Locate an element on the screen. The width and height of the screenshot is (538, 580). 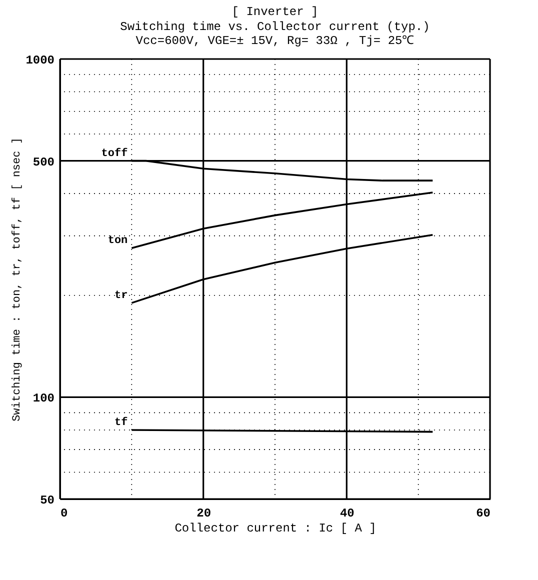
x-tick-label: 20 is located at coordinates (204, 513).